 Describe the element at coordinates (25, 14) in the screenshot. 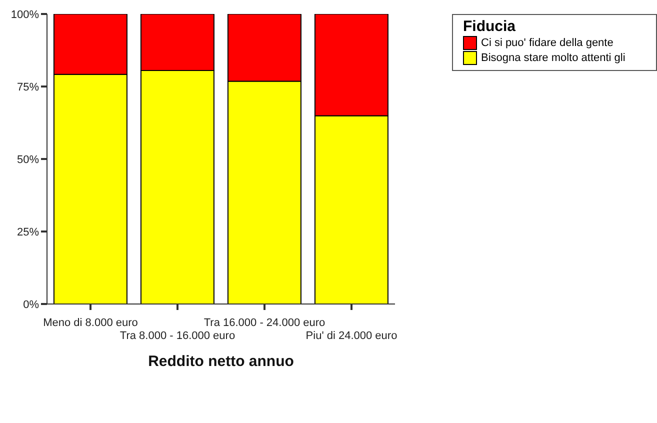

I see `y-tick-label: 100%` at that location.